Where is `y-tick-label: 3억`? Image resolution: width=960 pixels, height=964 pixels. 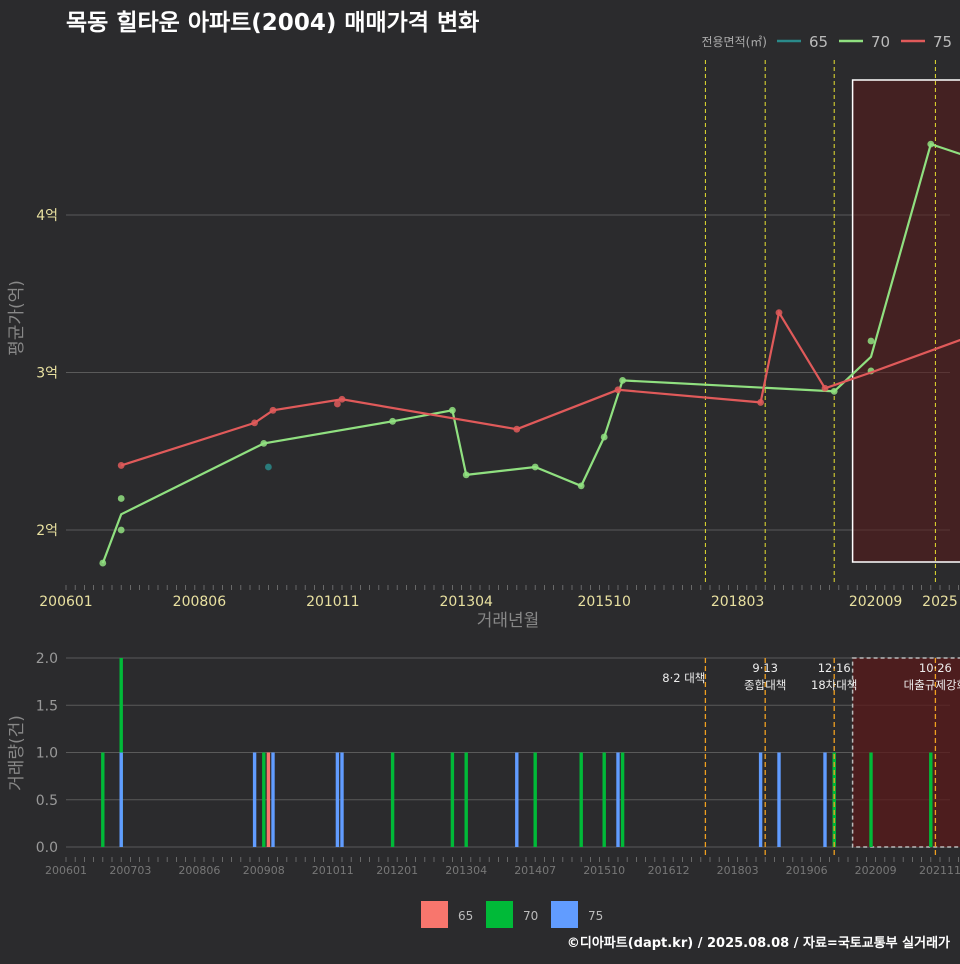 y-tick-label: 3억 is located at coordinates (47, 374).